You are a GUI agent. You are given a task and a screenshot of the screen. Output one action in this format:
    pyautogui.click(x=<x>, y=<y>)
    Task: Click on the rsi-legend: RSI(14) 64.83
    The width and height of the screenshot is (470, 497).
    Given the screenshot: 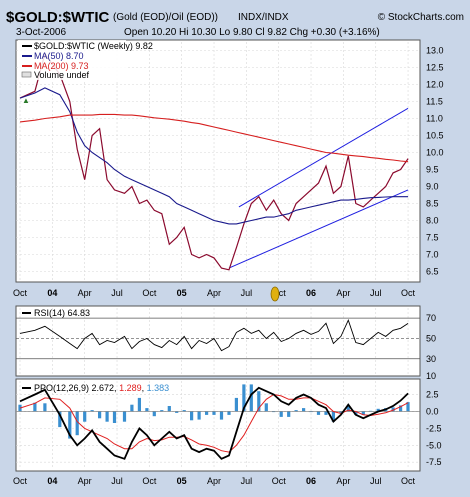 What is the action you would take?
    pyautogui.click(x=56, y=313)
    